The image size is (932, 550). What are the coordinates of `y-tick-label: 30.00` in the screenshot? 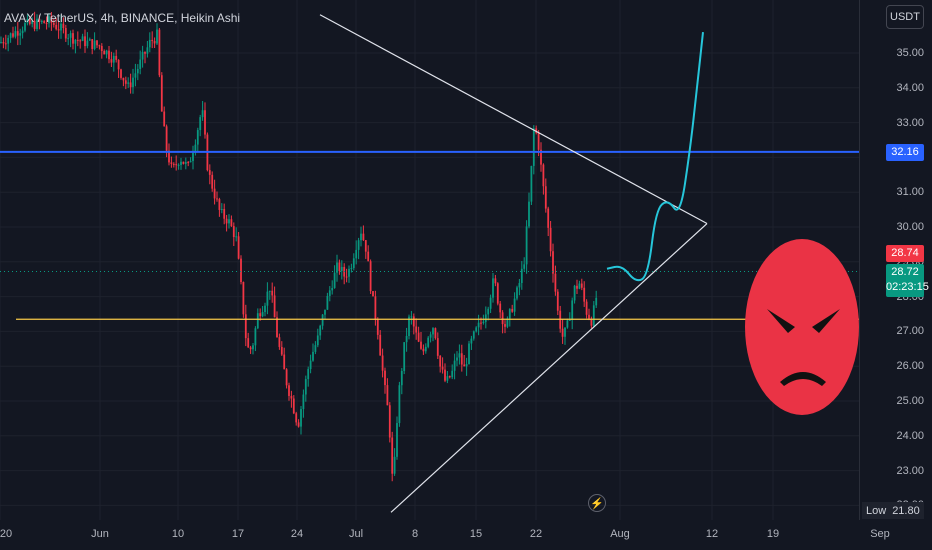 It's located at (910, 227).